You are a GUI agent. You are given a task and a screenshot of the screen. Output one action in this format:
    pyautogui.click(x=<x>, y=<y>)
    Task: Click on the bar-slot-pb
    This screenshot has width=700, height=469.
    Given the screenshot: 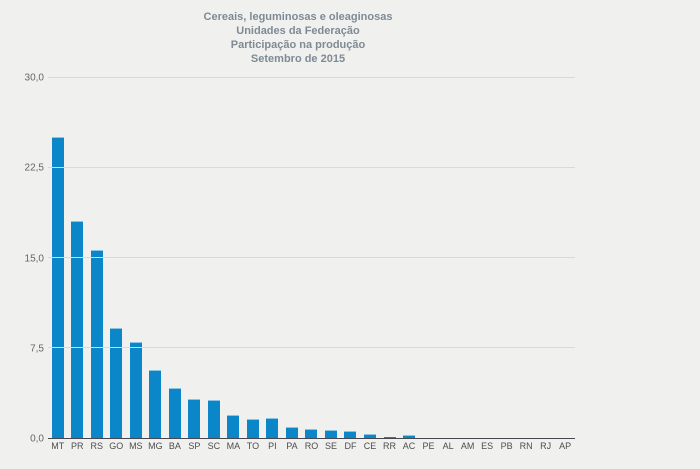 What is the action you would take?
    pyautogui.click(x=507, y=258)
    